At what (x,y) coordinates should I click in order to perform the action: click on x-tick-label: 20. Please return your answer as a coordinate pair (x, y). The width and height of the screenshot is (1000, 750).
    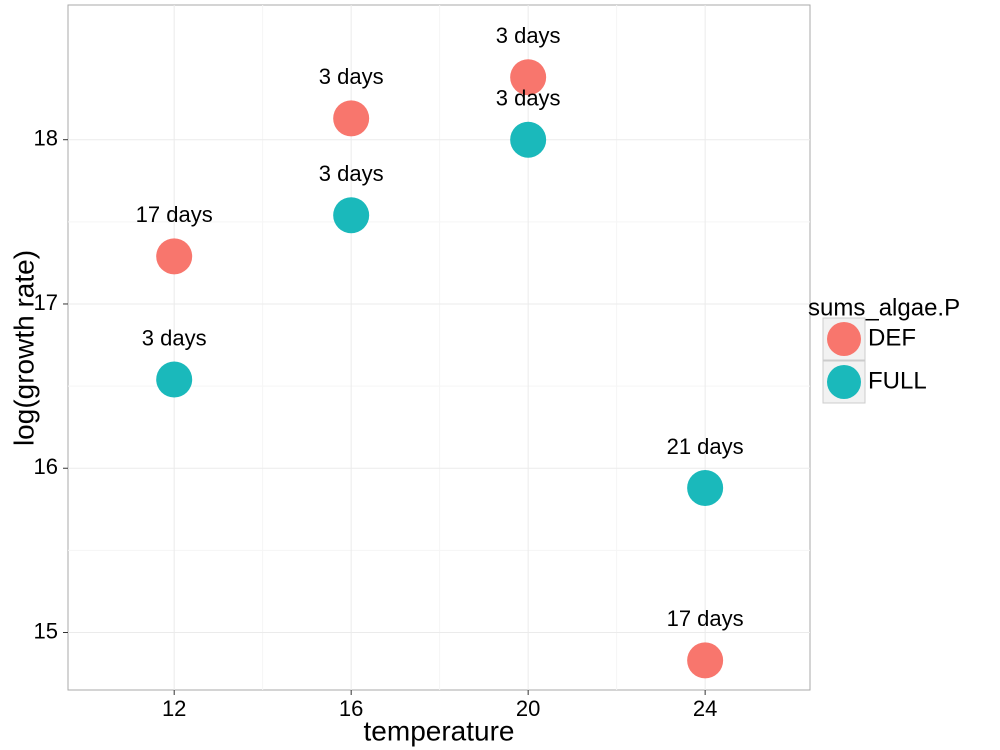
    Looking at the image, I should click on (528, 708).